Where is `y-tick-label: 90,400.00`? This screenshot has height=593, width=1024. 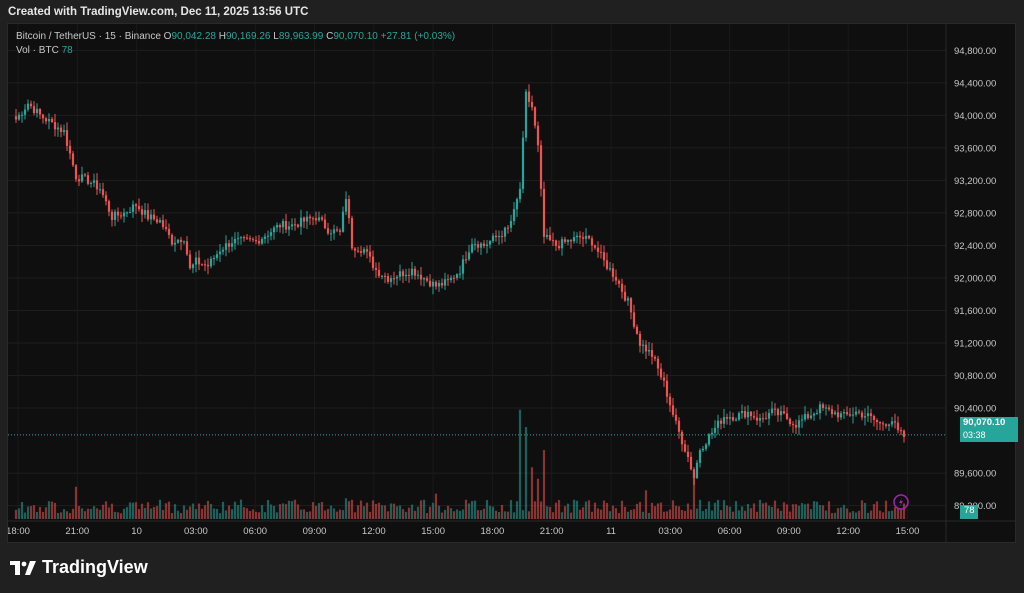
y-tick-label: 90,400.00 is located at coordinates (975, 409).